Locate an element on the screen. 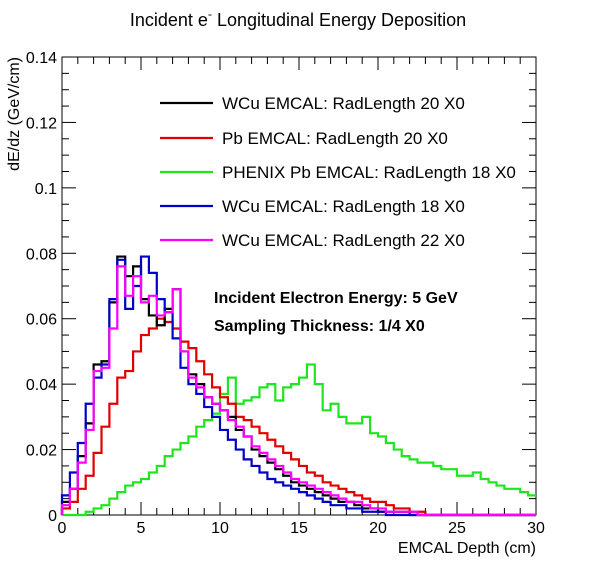 The height and width of the screenshot is (572, 596). annotation-thickness: Sampling Thickness: 1/4 X0 is located at coordinates (319, 326).